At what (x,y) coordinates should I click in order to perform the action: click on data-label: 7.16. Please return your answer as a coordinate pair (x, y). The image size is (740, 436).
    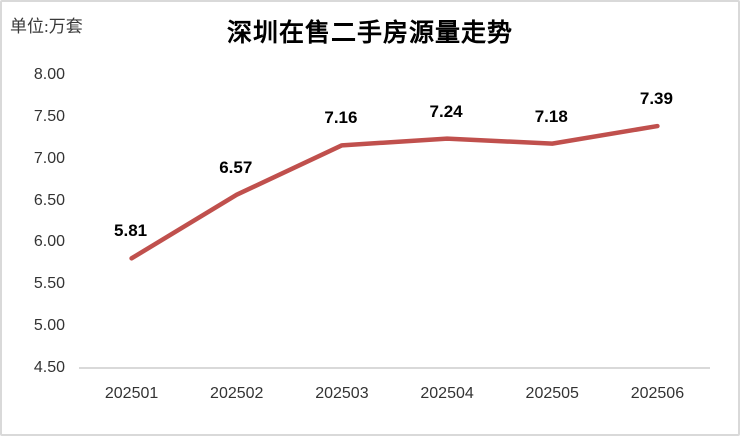
    Looking at the image, I should click on (341, 118).